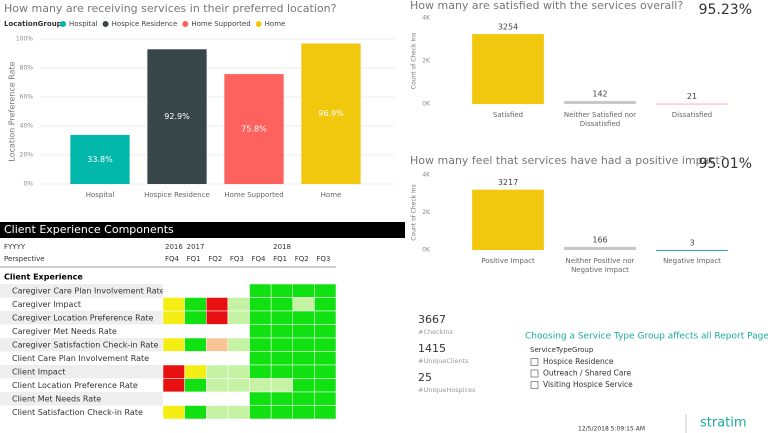 This screenshot has height=433, width=768. Describe the element at coordinates (425, 377) in the screenshot. I see `kpi-number: 25` at that location.